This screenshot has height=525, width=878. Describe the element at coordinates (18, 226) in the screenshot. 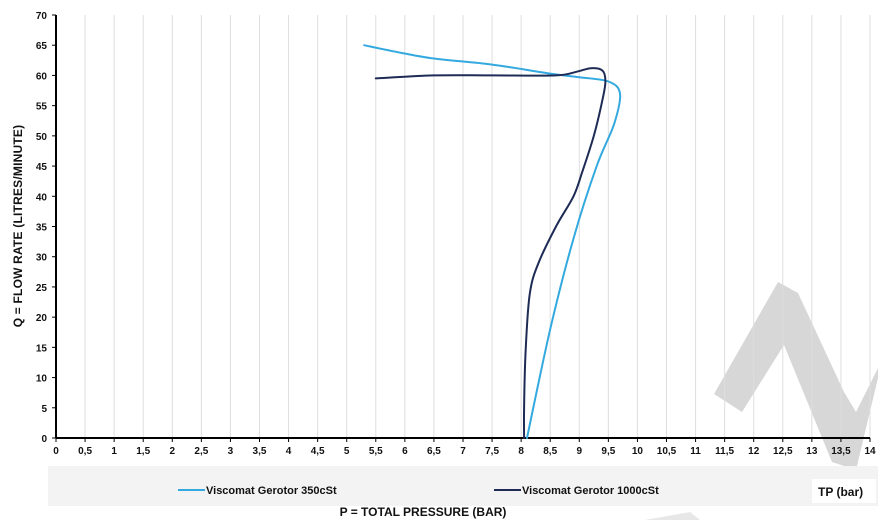

I see `y-axis-label: Q = FLOW RATE (LITRES/MINUTE)` at that location.